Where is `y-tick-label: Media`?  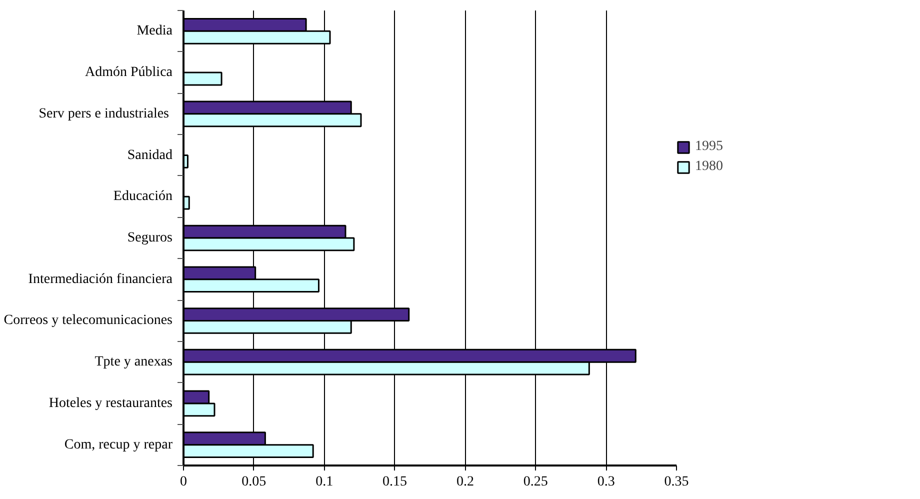 y-tick-label: Media is located at coordinates (155, 31).